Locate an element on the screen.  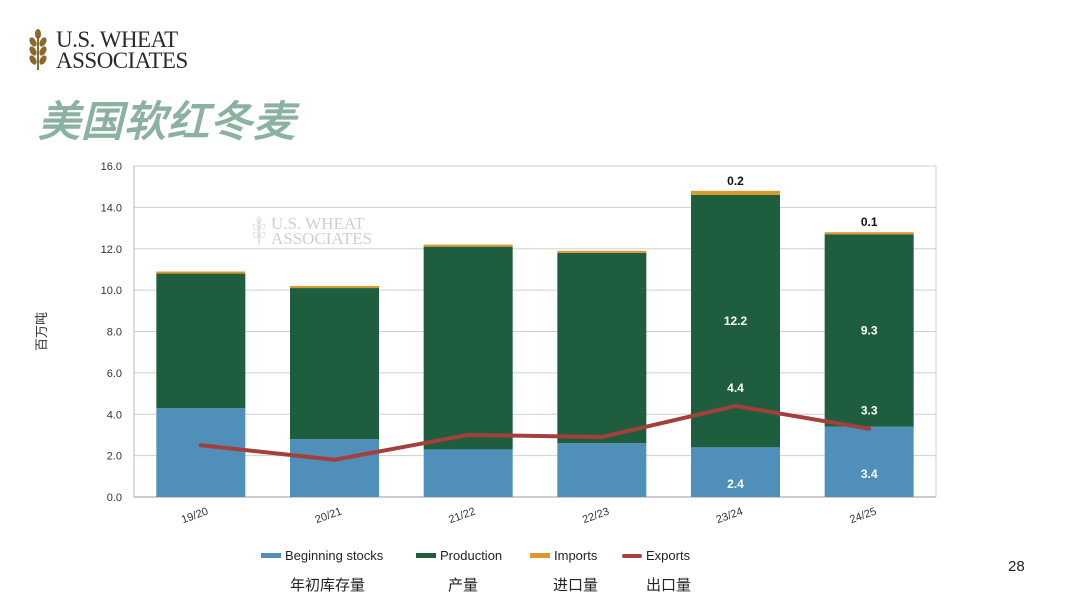
watermark-line2: ASSOCIATES is located at coordinates (322, 238).